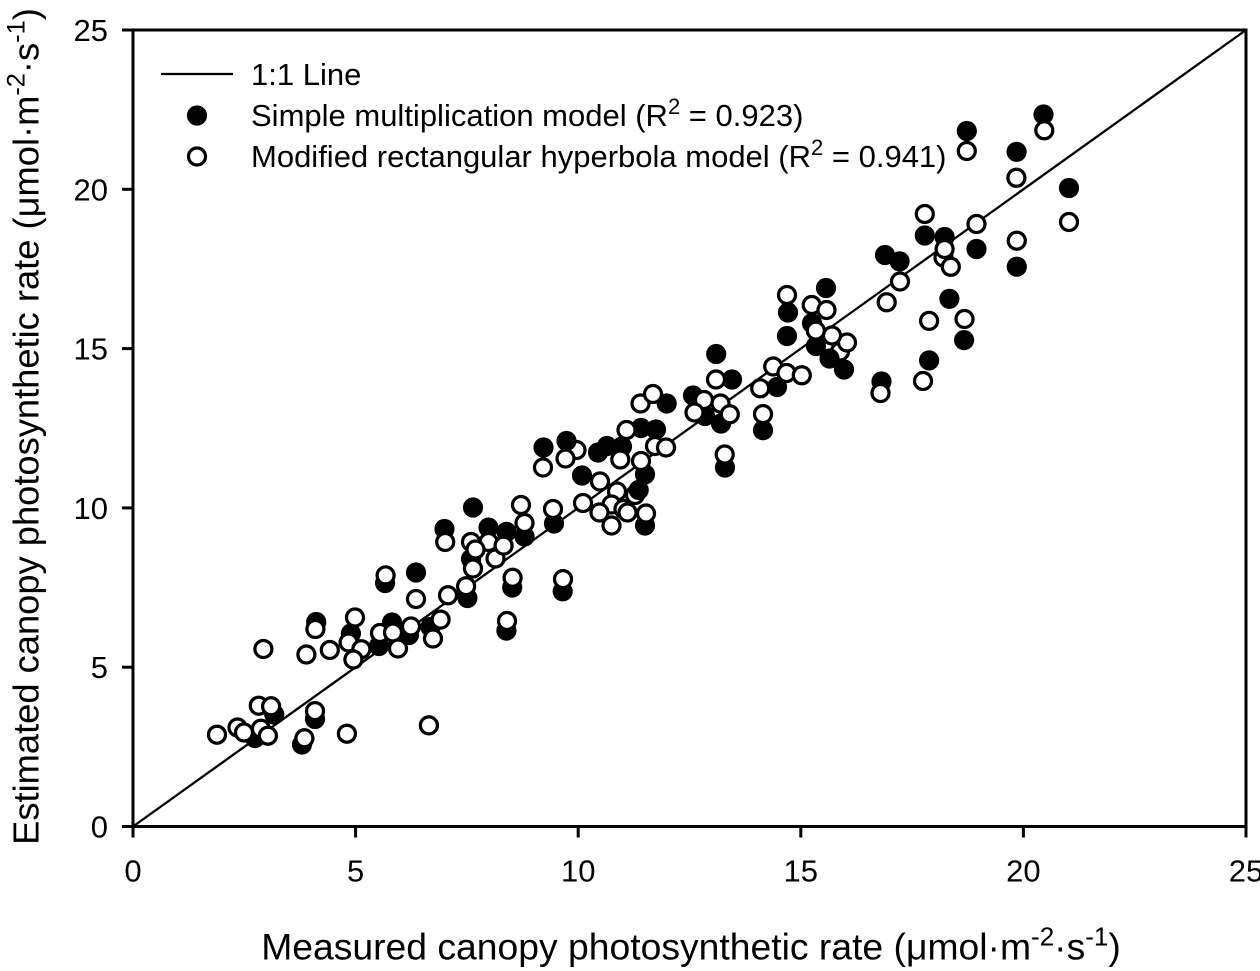 This screenshot has width=1260, height=971. Describe the element at coordinates (306, 74) in the screenshot. I see `svg-text: 1:1 Line` at that location.